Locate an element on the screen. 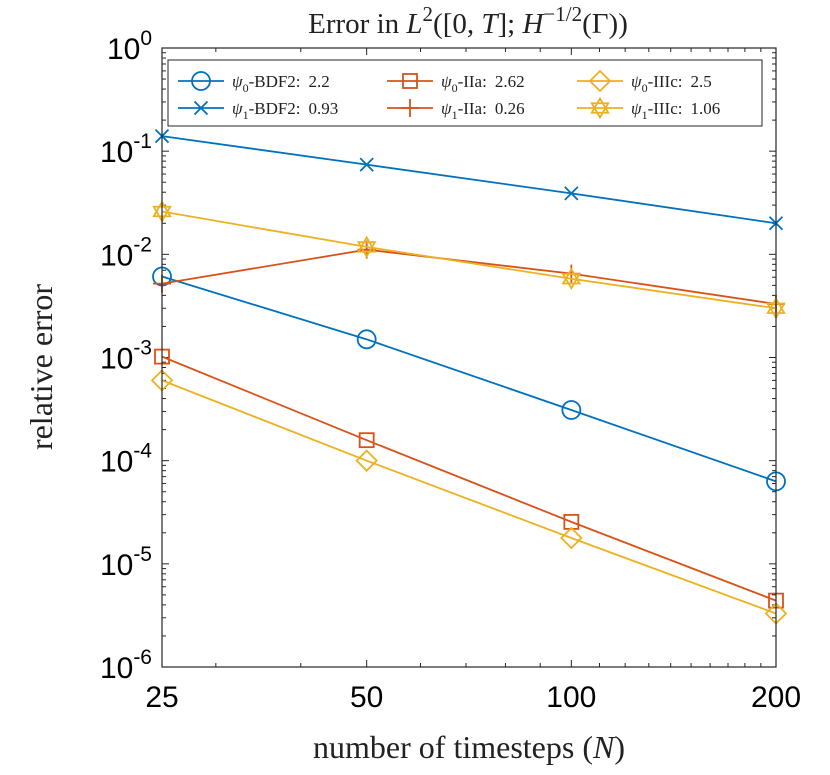  x-tick-label: 200 is located at coordinates (776, 697).